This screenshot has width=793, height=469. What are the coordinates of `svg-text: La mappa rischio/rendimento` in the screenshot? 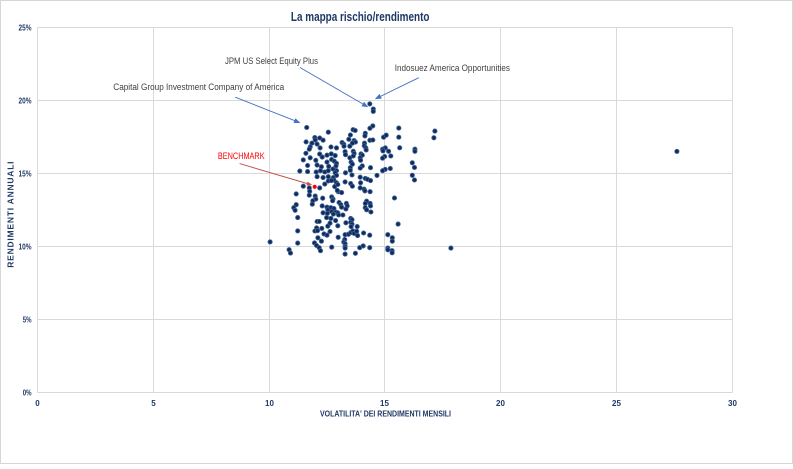 It's located at (360, 16).